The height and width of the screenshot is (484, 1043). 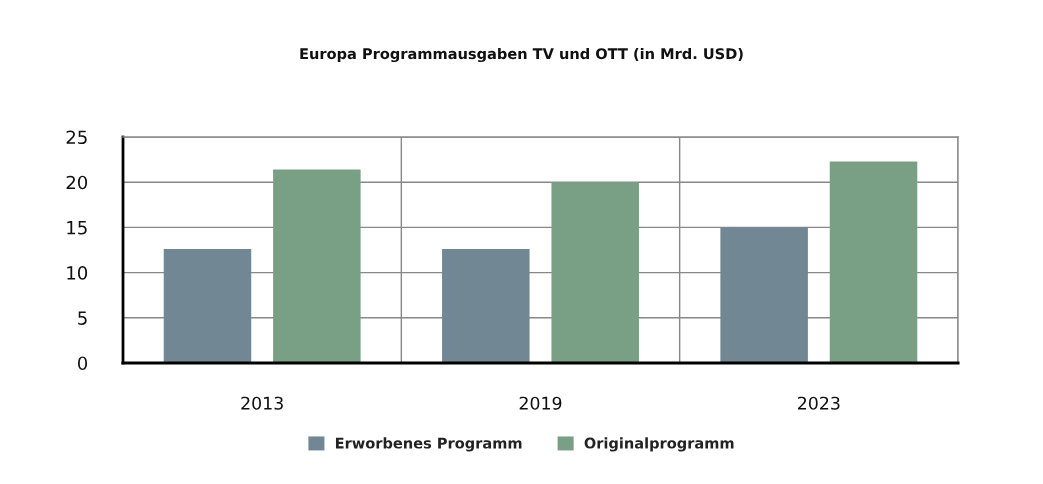 I want to click on y-tick-label: 5, so click(x=82, y=318).